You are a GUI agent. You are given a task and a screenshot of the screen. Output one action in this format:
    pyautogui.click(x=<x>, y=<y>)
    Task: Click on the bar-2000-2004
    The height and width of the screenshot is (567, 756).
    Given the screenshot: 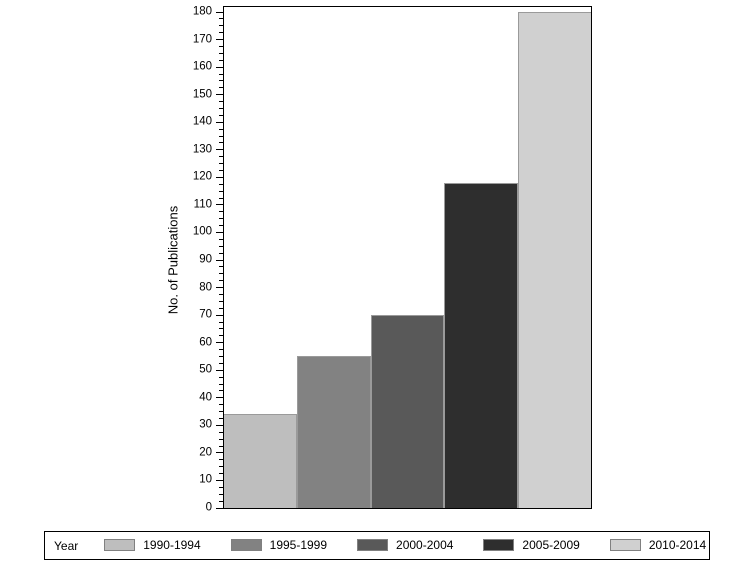 What is the action you would take?
    pyautogui.click(x=407, y=411)
    